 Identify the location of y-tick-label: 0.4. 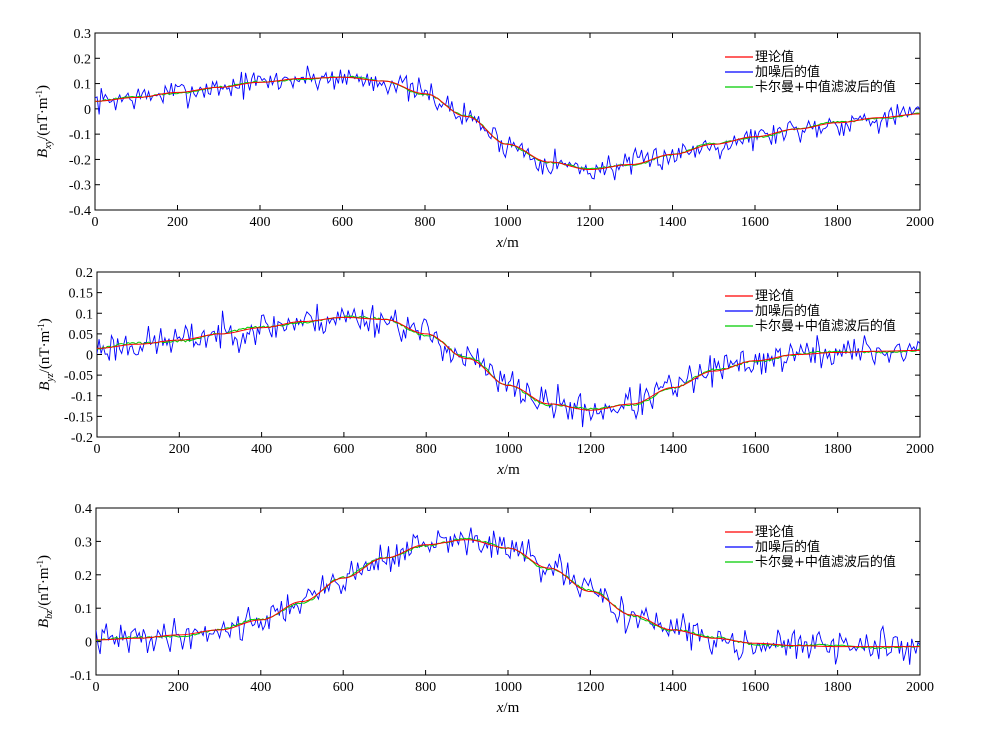
(84, 509).